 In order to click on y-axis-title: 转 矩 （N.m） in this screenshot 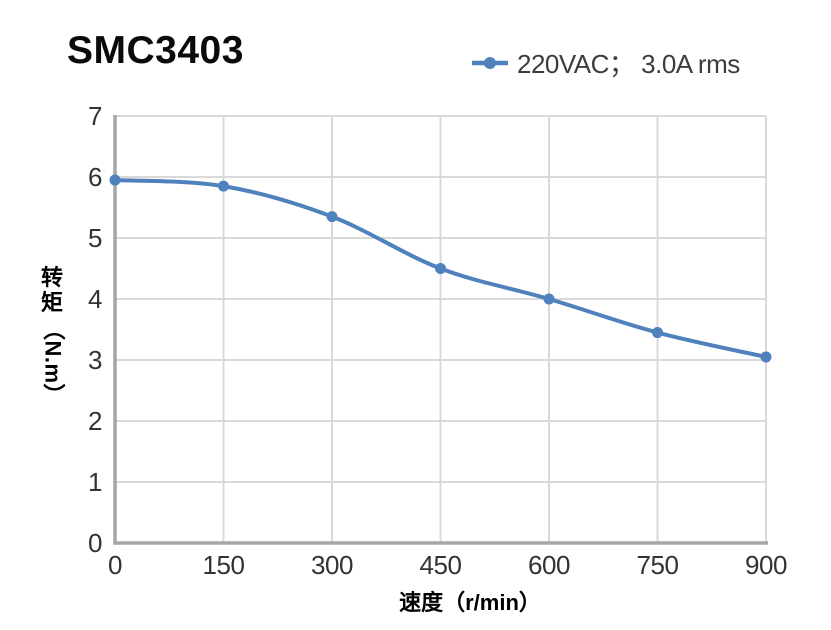, I will do `click(52, 336)`.